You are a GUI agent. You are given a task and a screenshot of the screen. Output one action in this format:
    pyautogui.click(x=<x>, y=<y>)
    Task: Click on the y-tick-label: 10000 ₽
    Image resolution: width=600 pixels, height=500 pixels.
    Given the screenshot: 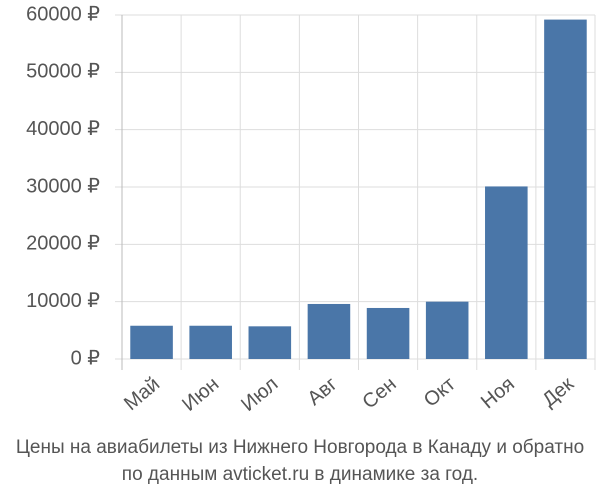 What is the action you would take?
    pyautogui.click(x=63, y=301)
    